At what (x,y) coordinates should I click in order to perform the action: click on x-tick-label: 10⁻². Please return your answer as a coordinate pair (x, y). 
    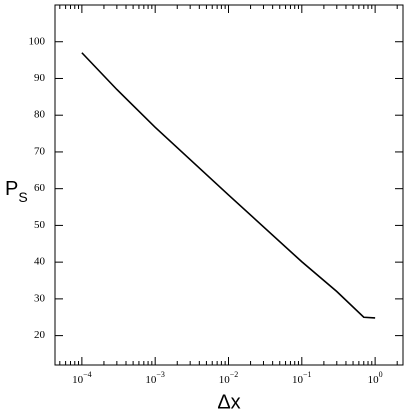
    Looking at the image, I should click on (229, 378).